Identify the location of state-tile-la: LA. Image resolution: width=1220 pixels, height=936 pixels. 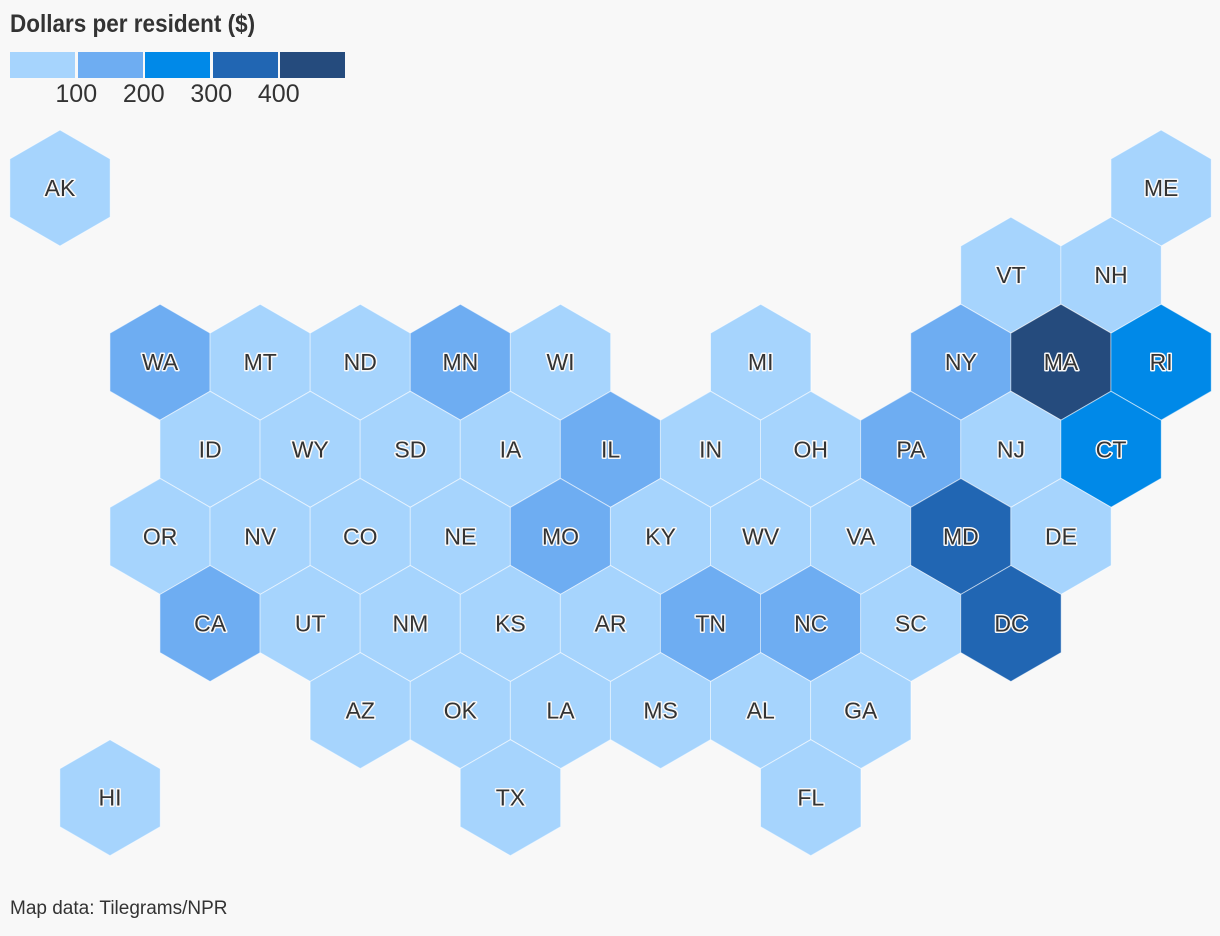
(560, 711).